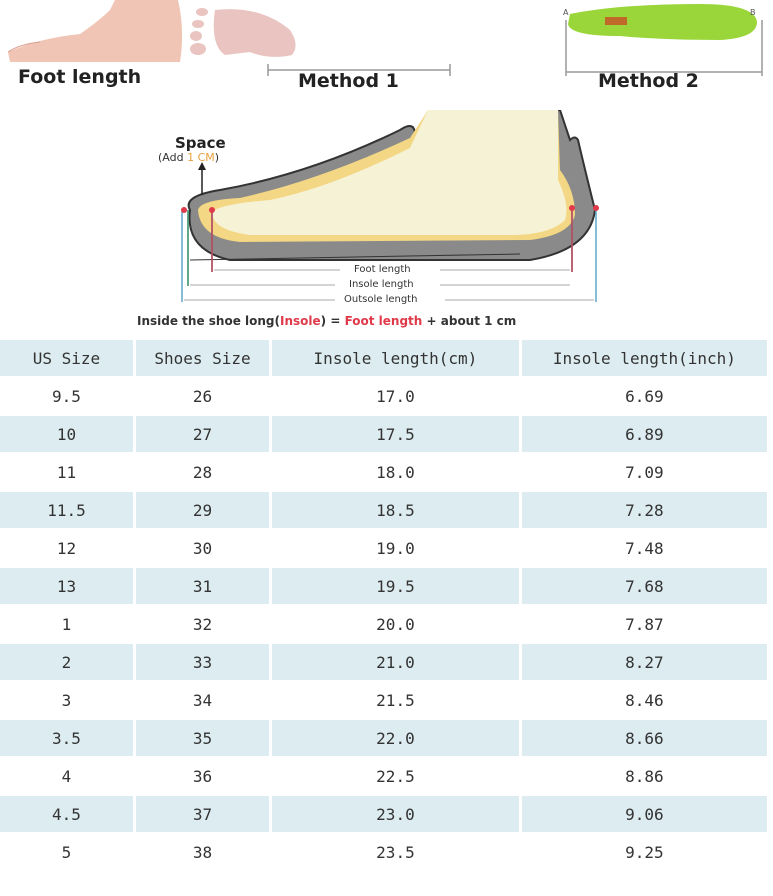 This screenshot has height=896, width=773. What do you see at coordinates (66, 814) in the screenshot?
I see `us-size-cell: 4.5` at bounding box center [66, 814].